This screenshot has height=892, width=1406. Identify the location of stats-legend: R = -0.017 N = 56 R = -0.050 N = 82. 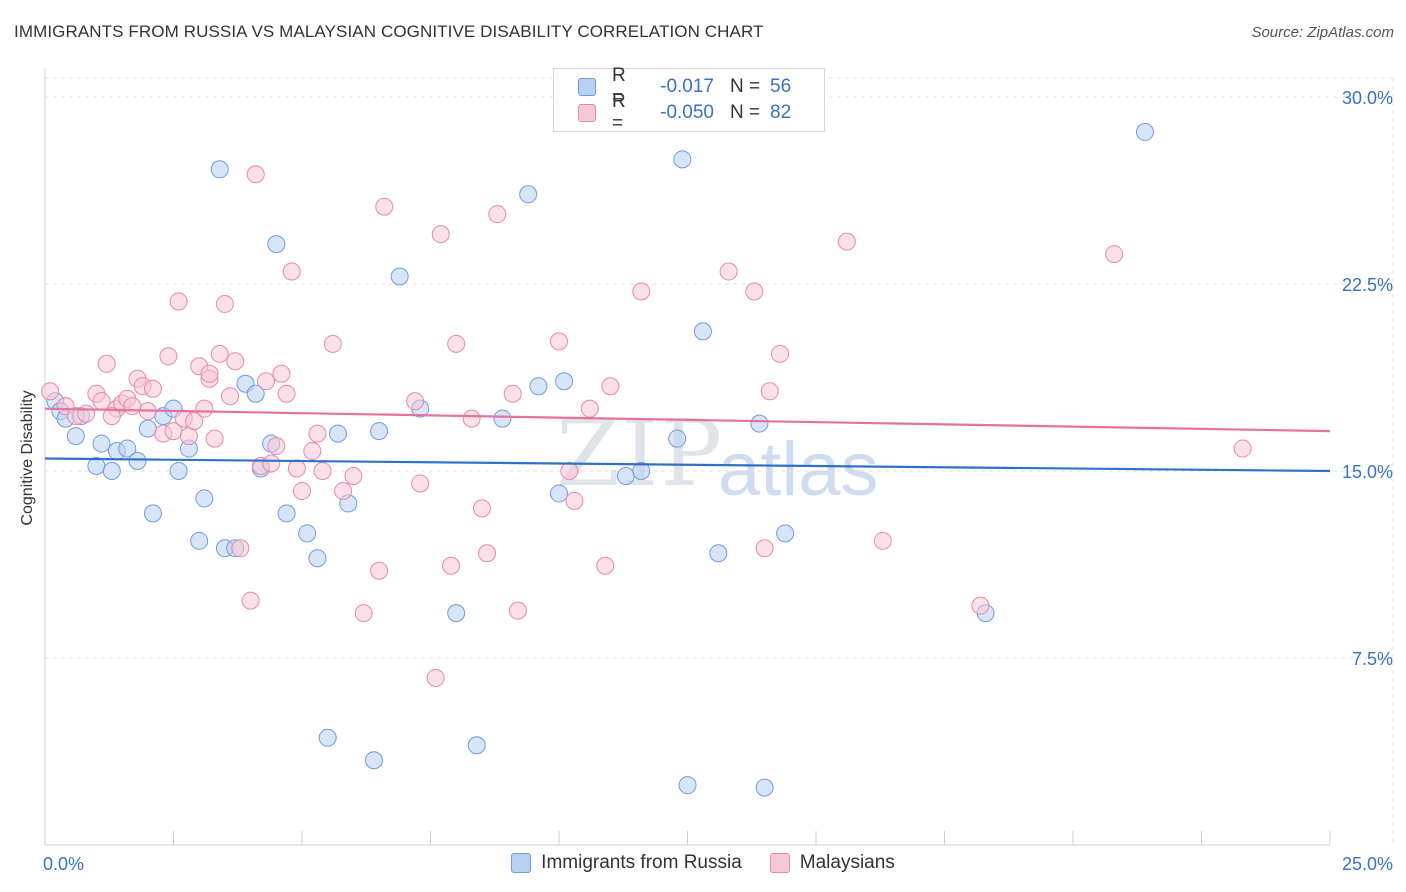
(689, 99).